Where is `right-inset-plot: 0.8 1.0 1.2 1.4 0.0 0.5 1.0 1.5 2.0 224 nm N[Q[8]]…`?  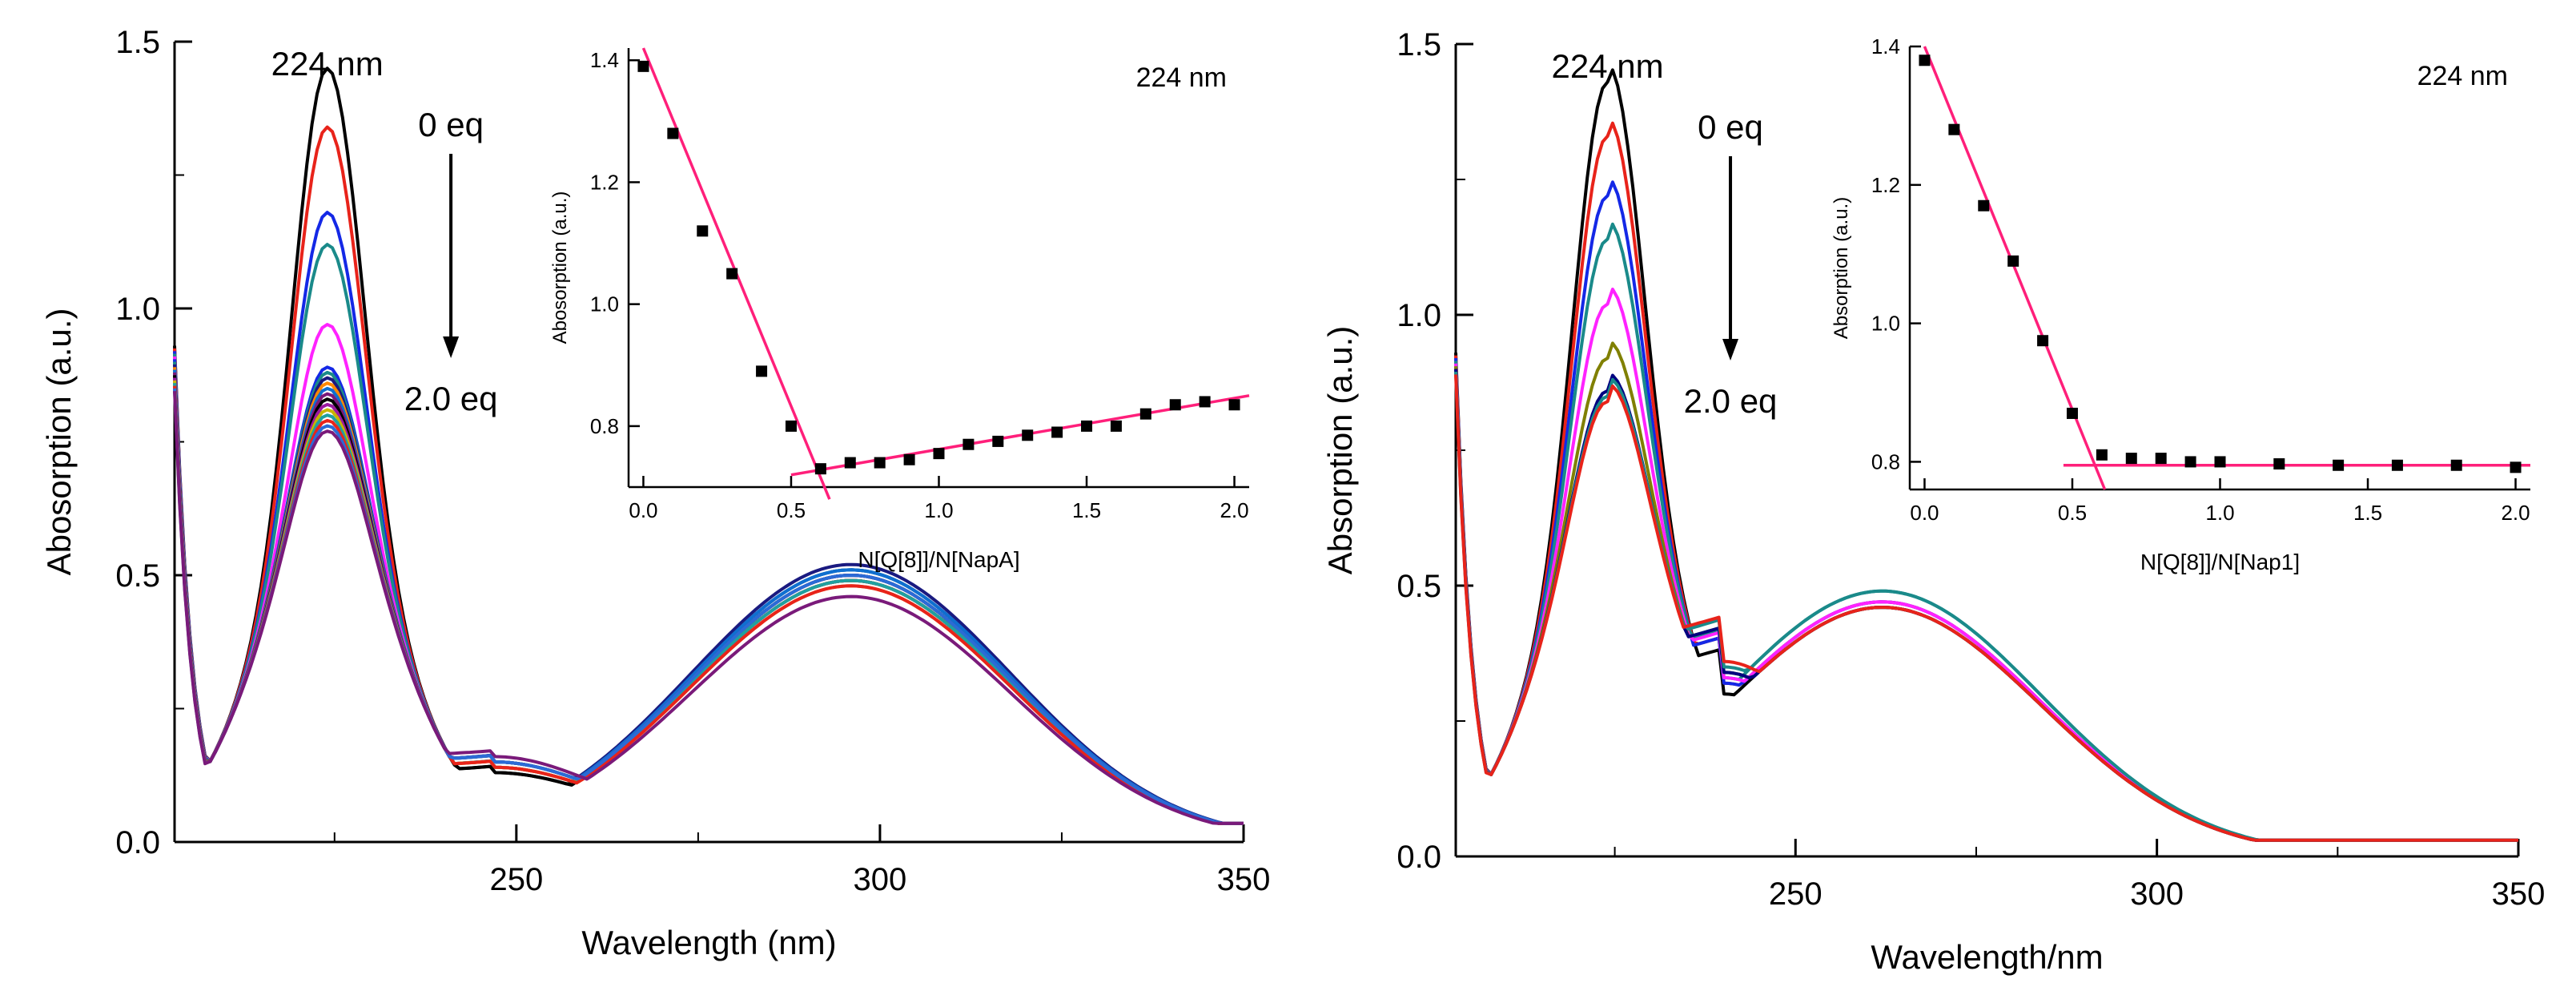 right-inset-plot: 0.8 1.0 1.2 1.4 0.0 0.5 1.0 1.5 2.0 224 nm N[Q[8]]… is located at coordinates (2180, 304).